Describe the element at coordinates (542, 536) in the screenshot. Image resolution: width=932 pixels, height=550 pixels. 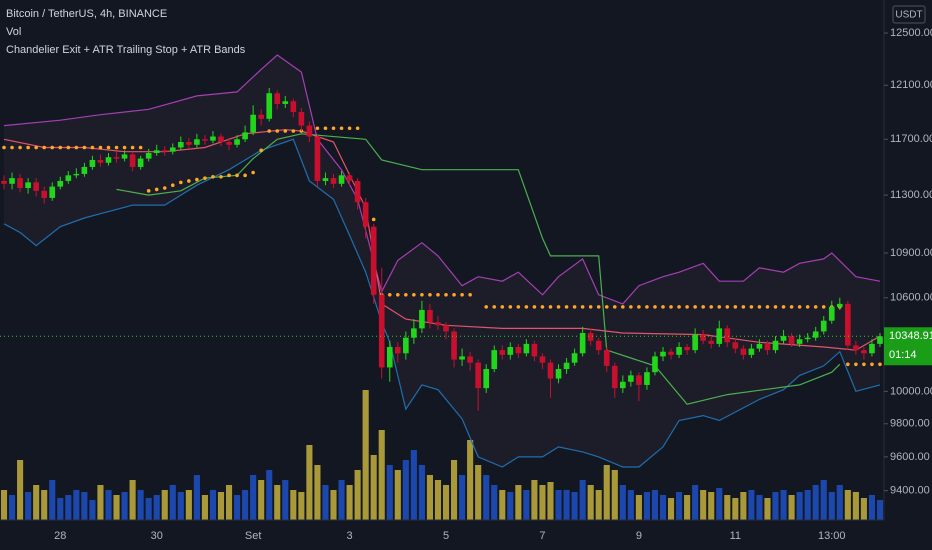
I see `x-tick-label: 7` at that location.